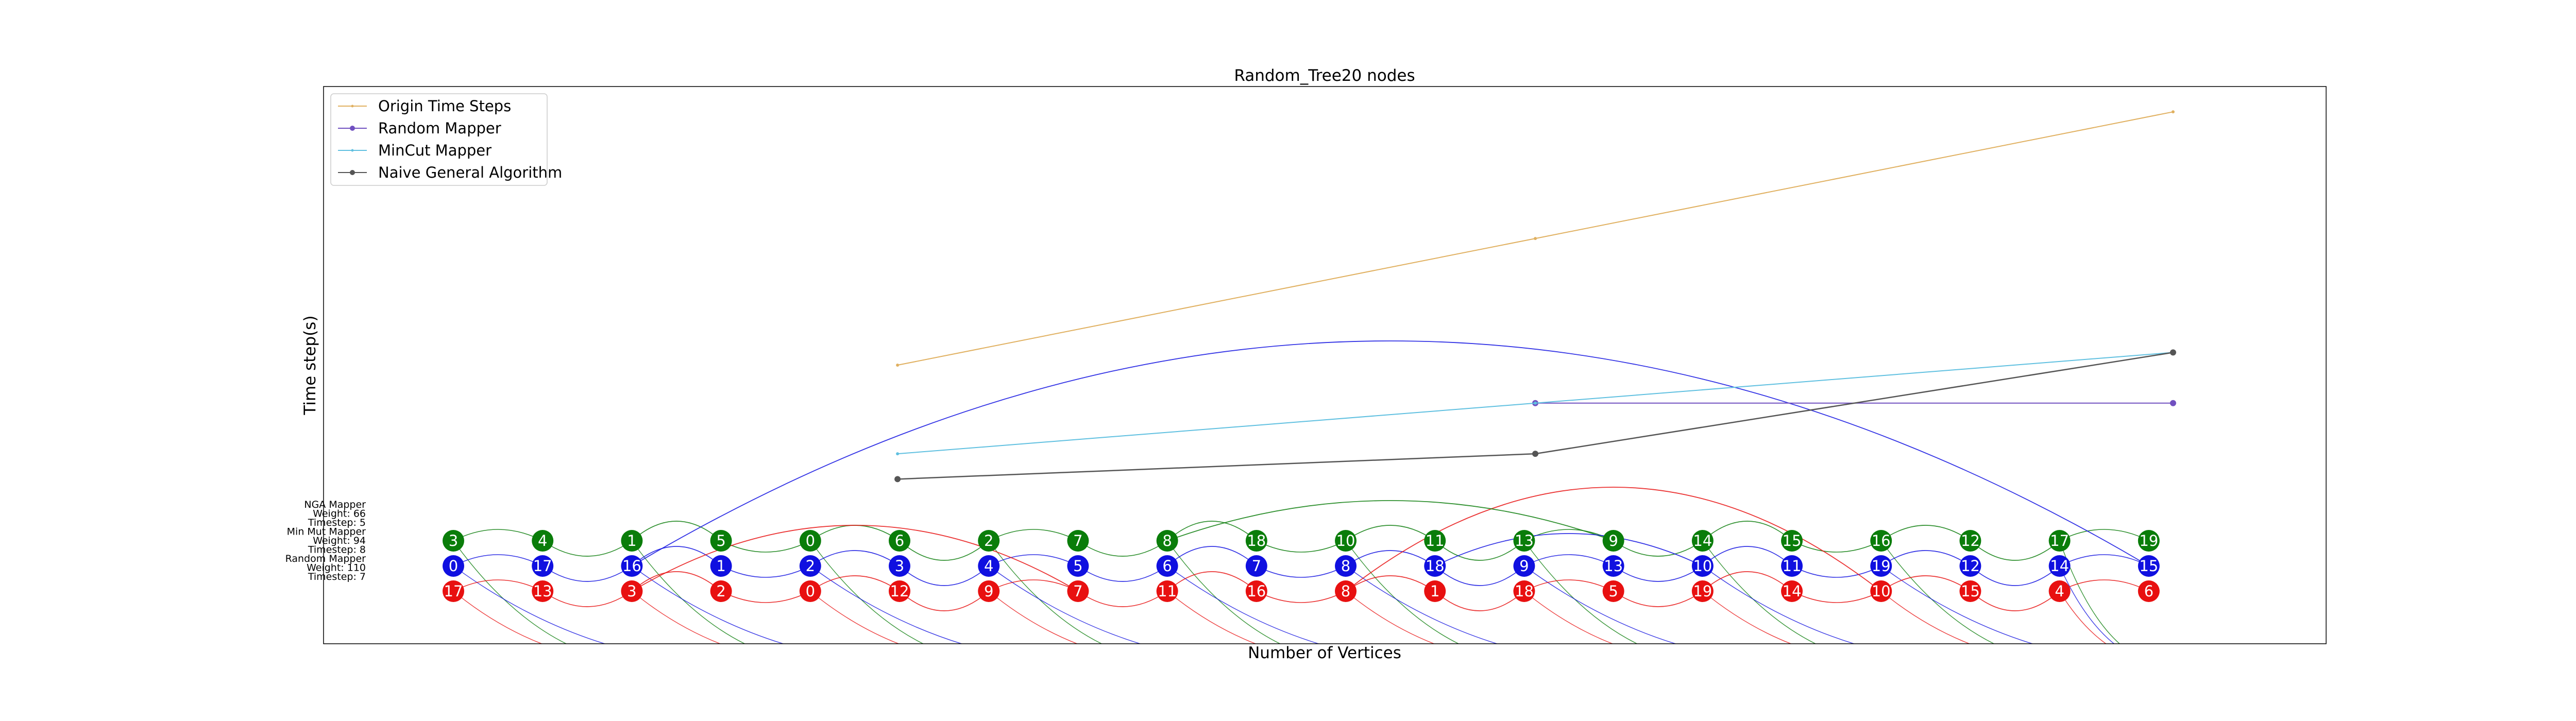 This screenshot has width=2576, height=721. Describe the element at coordinates (720, 541) in the screenshot. I see `green-node-label: 5` at that location.